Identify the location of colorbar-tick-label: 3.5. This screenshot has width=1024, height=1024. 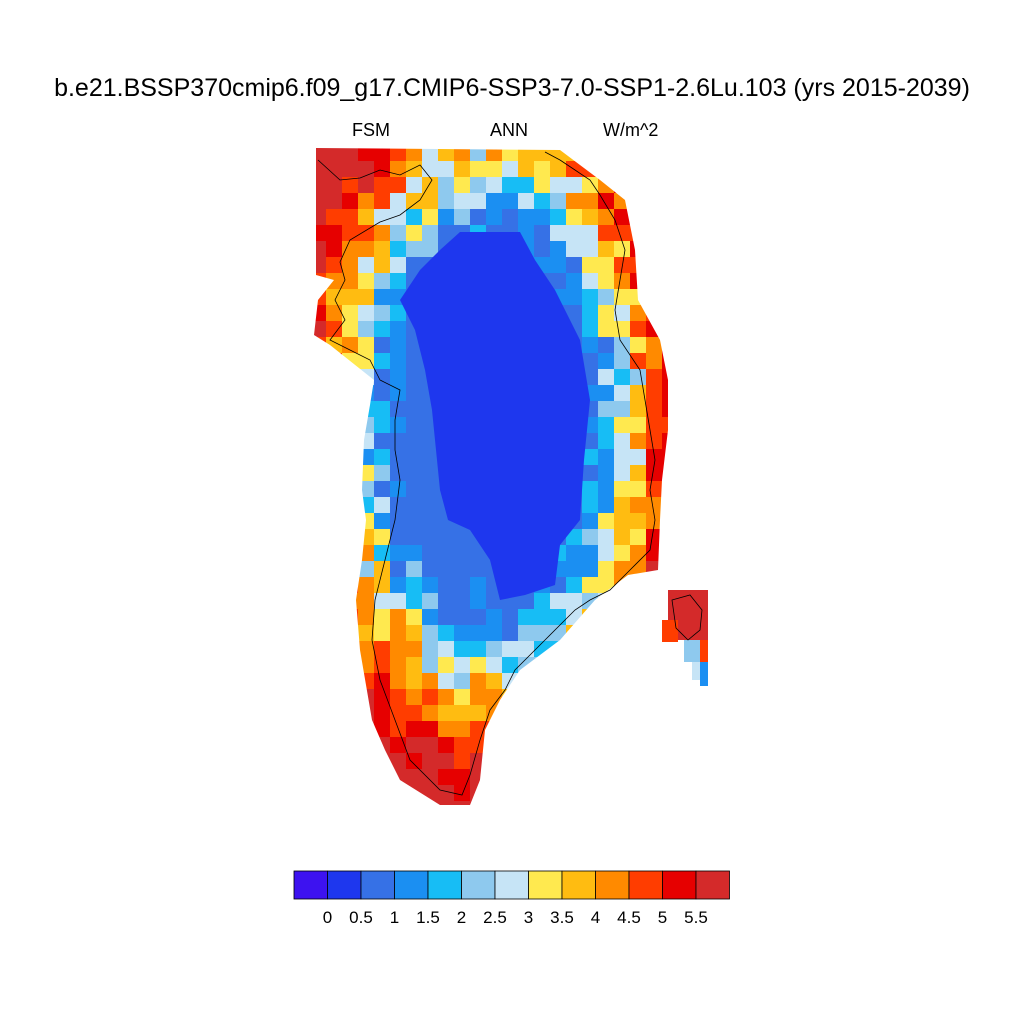
(562, 917).